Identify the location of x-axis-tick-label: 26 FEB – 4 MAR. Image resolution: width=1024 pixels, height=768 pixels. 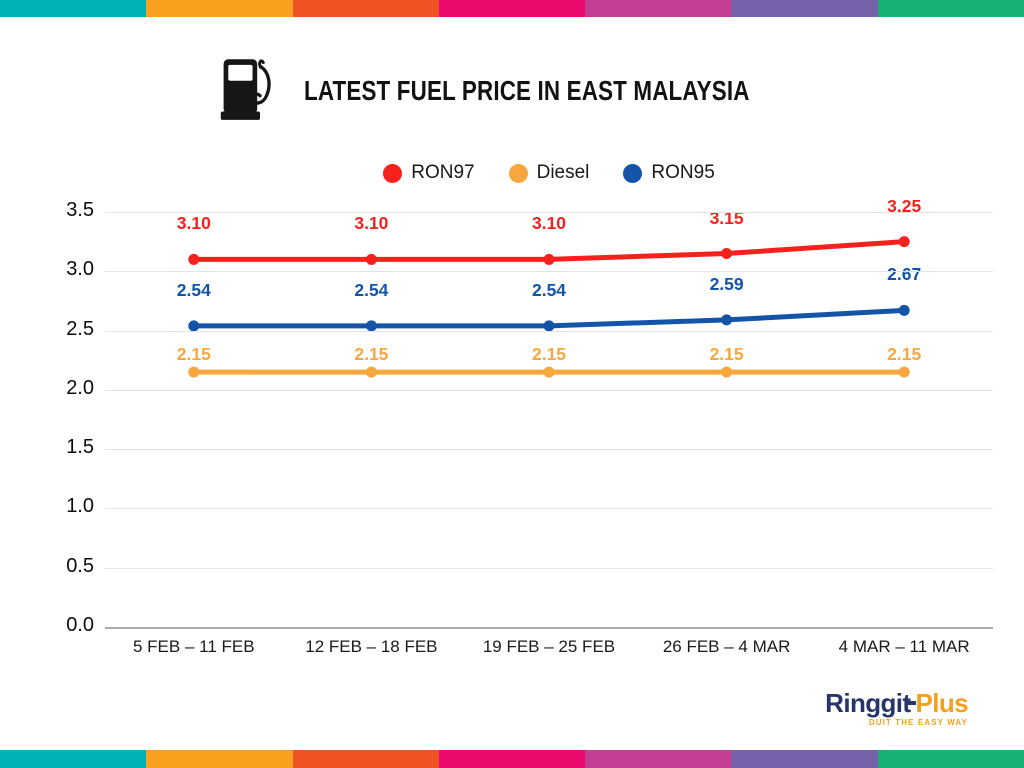
(726, 646).